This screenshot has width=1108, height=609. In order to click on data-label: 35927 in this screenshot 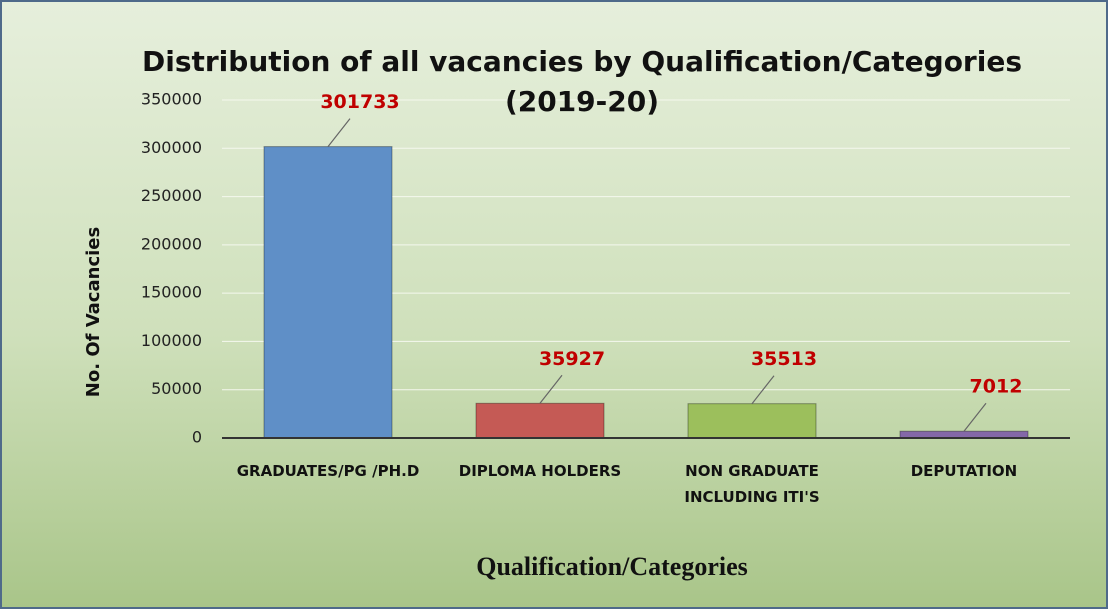, I will do `click(572, 359)`.